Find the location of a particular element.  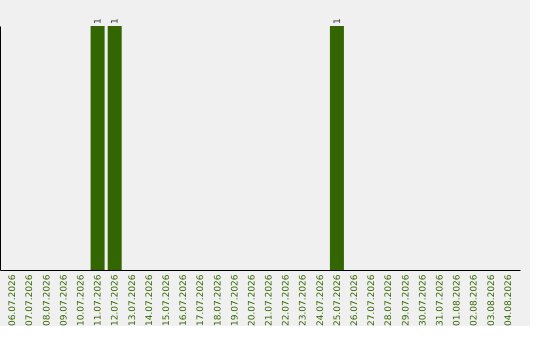

x-tick-label: 23.07.2026 is located at coordinates (303, 300).